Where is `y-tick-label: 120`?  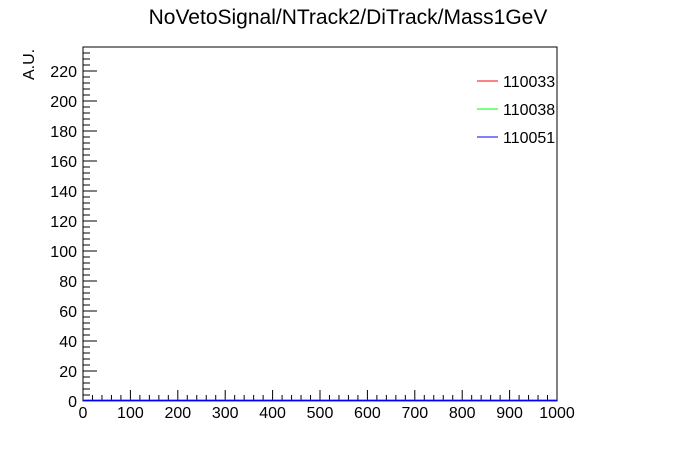
y-tick-label: 120 is located at coordinates (63, 222).